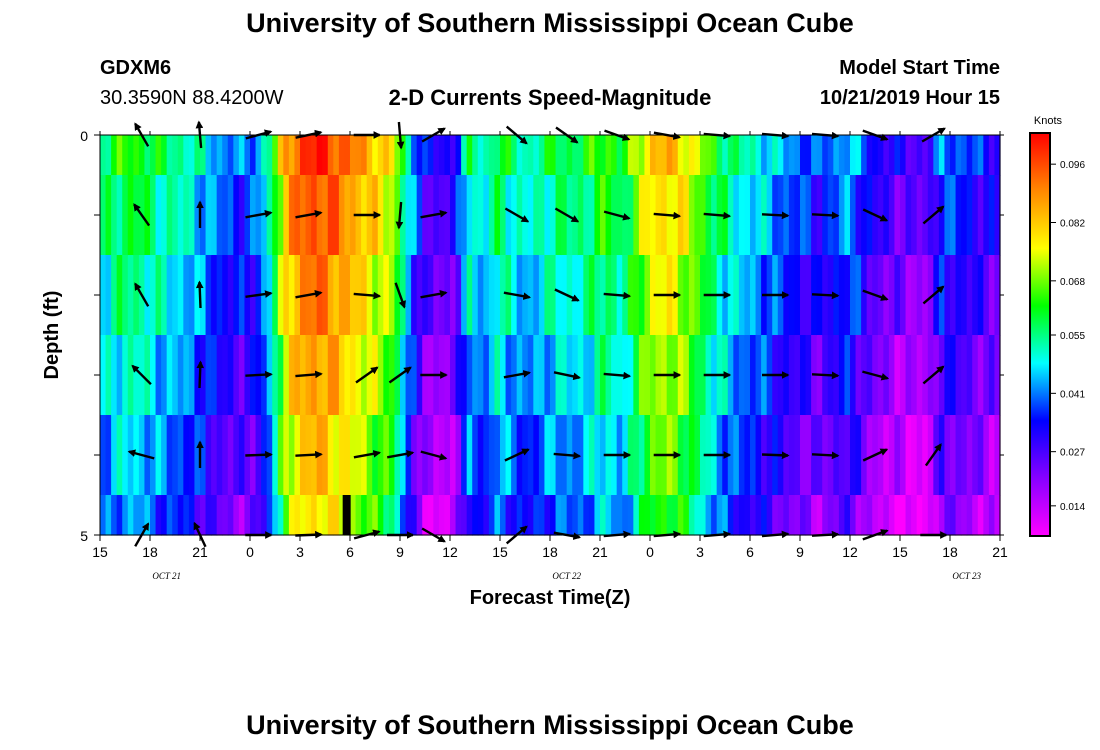 The width and height of the screenshot is (1100, 750). Describe the element at coordinates (350, 552) in the screenshot. I see `x-tick-label: 6` at that location.